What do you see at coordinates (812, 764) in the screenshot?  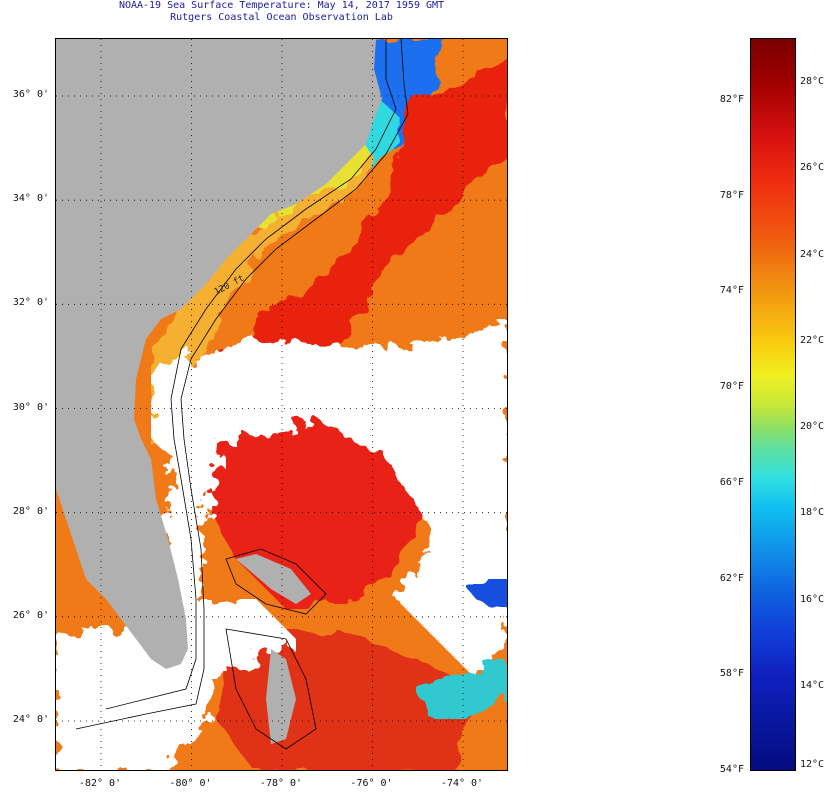 I see `celsius-label: 12°C` at bounding box center [812, 764].